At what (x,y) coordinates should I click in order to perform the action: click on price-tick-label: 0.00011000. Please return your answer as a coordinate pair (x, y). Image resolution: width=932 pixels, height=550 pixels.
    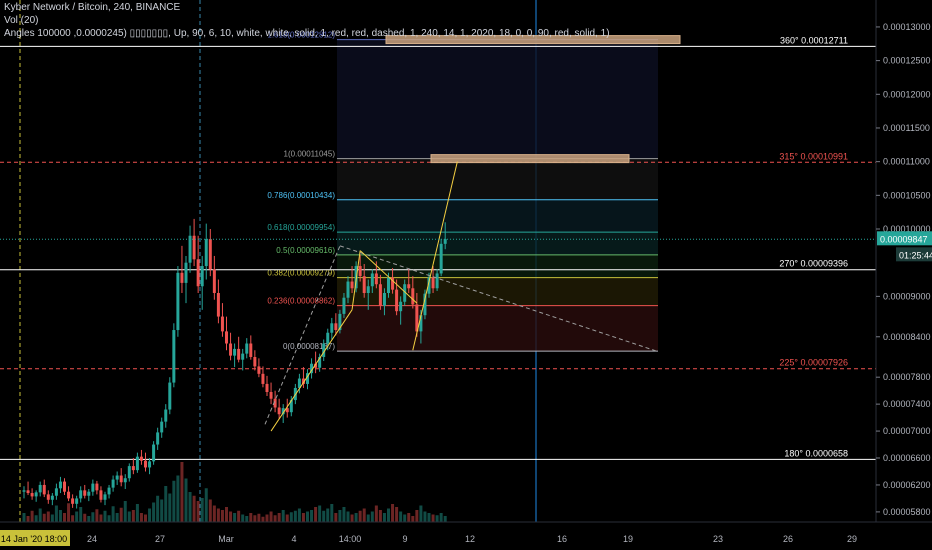
    Looking at the image, I should click on (906, 162).